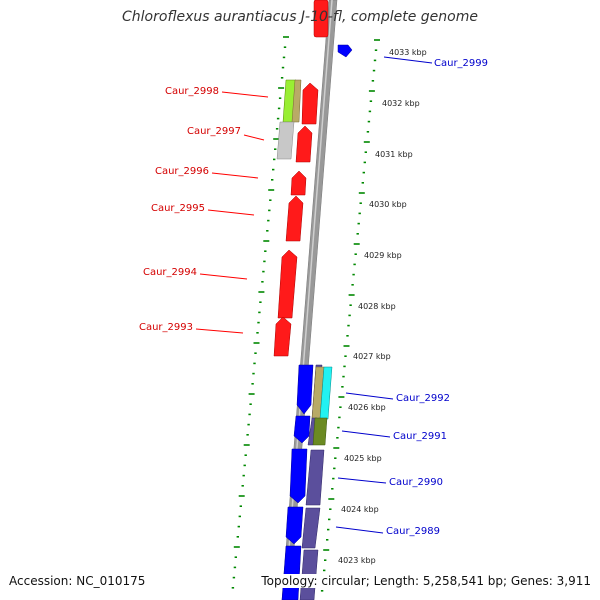  What do you see at coordinates (413, 531) in the screenshot?
I see `label-caur-2989: Caur_2989` at bounding box center [413, 531].